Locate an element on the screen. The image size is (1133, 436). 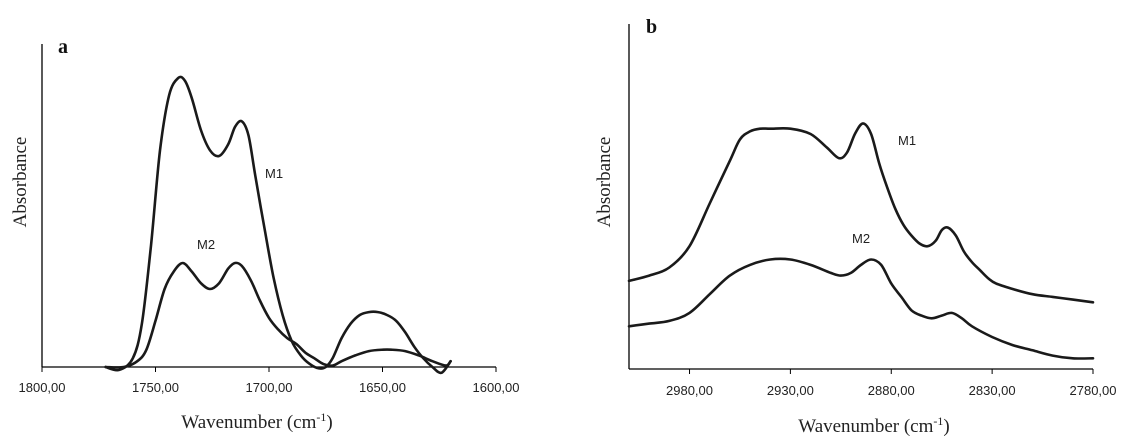
panel-b-series-label-m1: M1 is located at coordinates (907, 140).